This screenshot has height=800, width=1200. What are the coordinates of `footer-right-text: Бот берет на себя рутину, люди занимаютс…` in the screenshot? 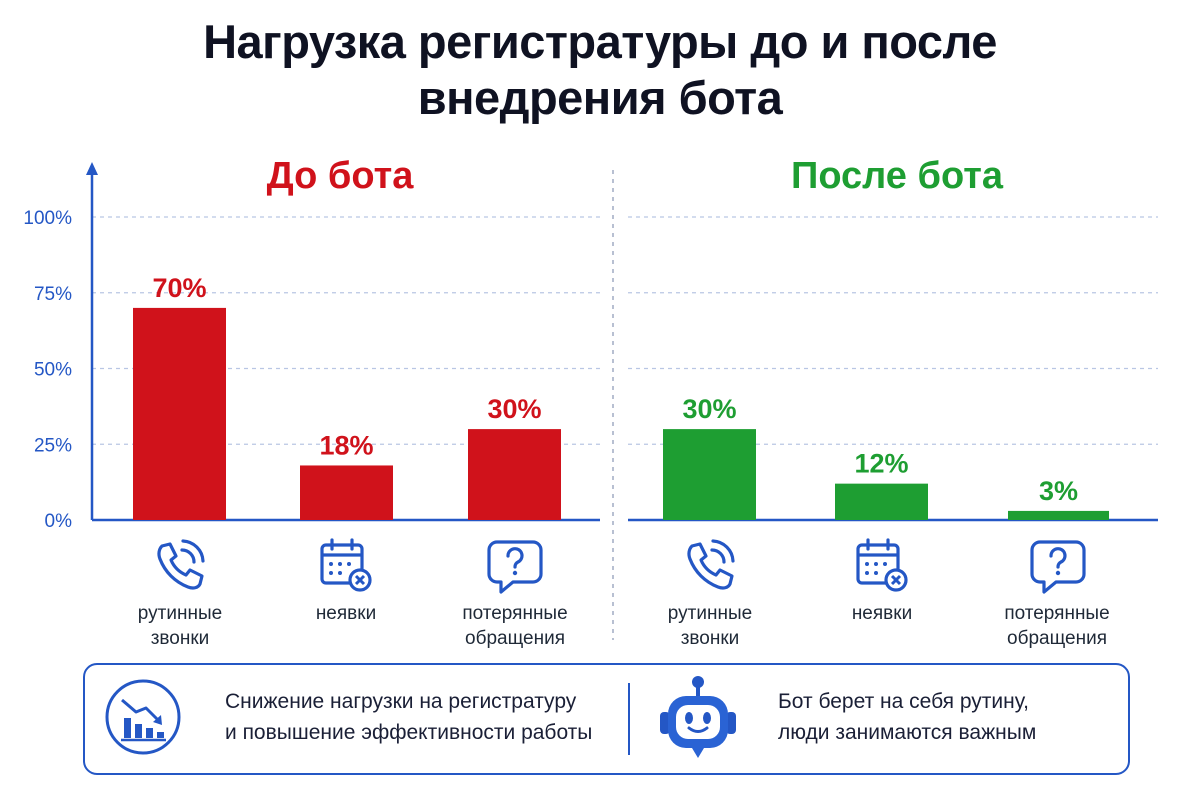 It's located at (907, 717).